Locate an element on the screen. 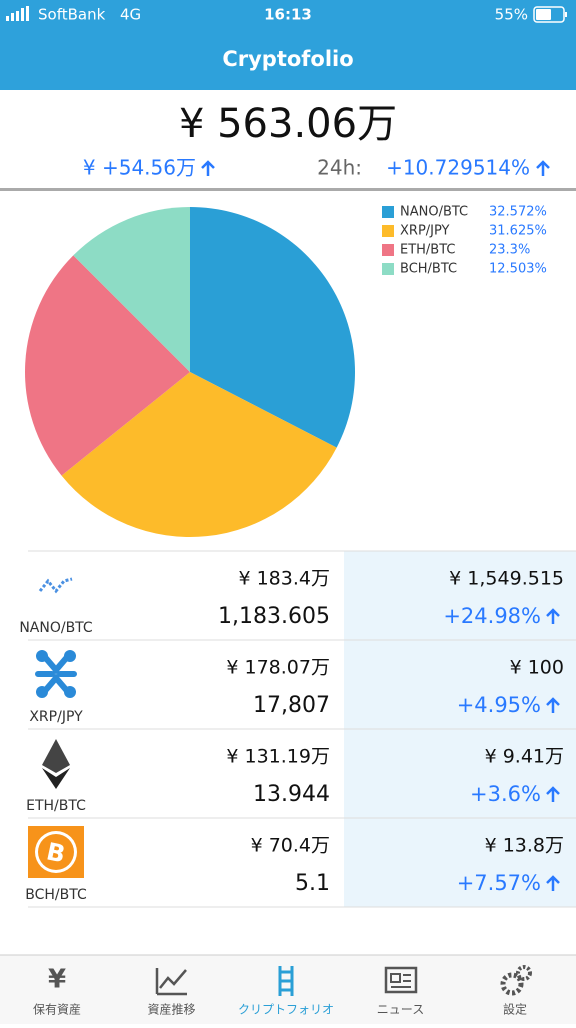  holding-amount: 1,183.605 is located at coordinates (274, 616).